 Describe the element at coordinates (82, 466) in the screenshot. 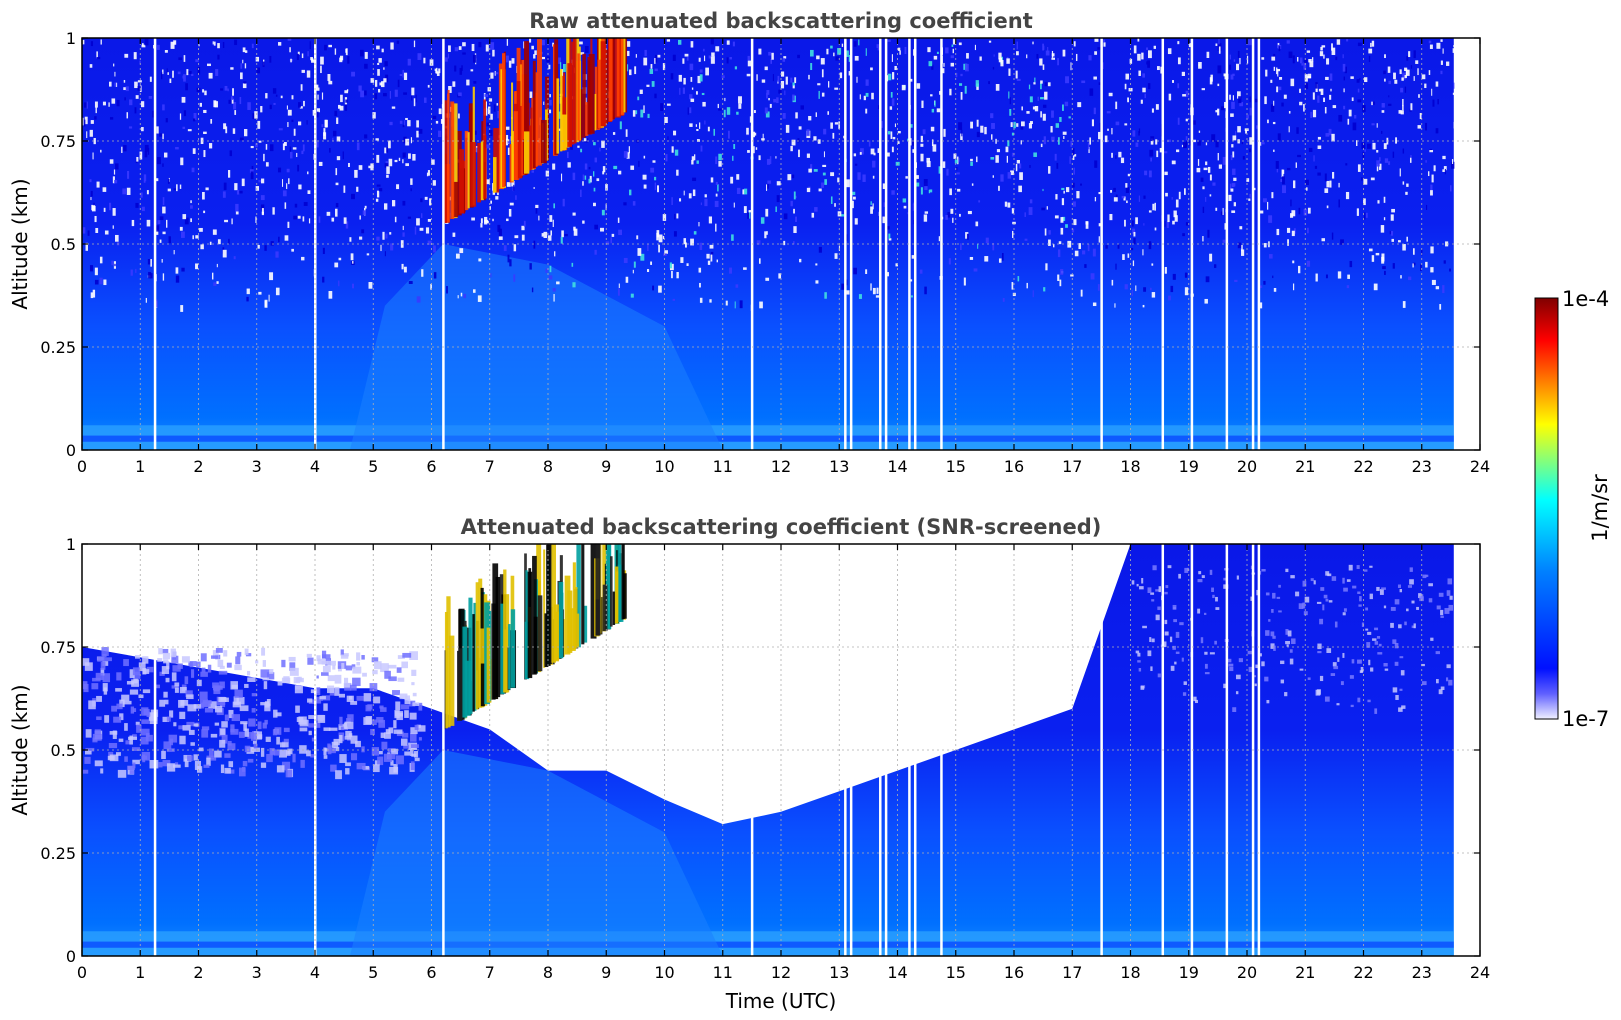

I see `x-tick-label: 0` at that location.